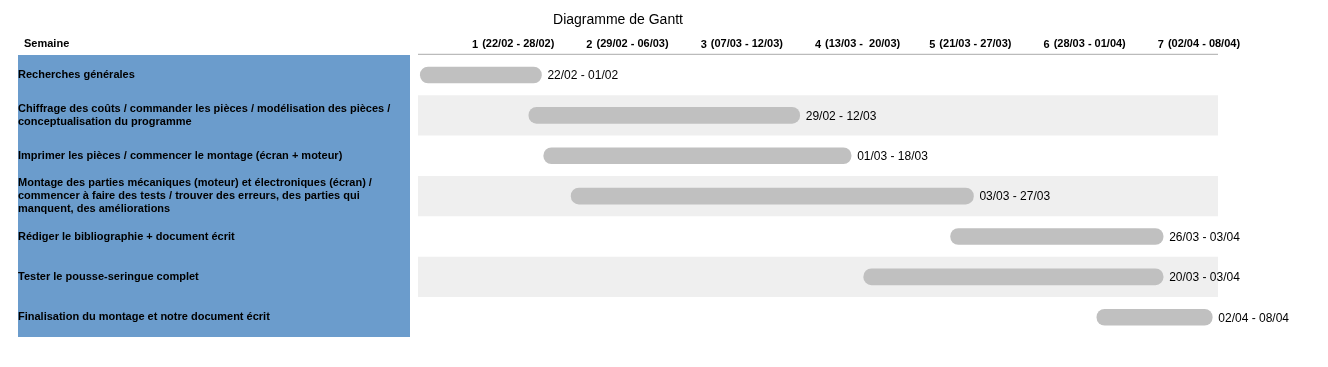  I want to click on y-tick-label: Recherches générales, so click(76, 74).